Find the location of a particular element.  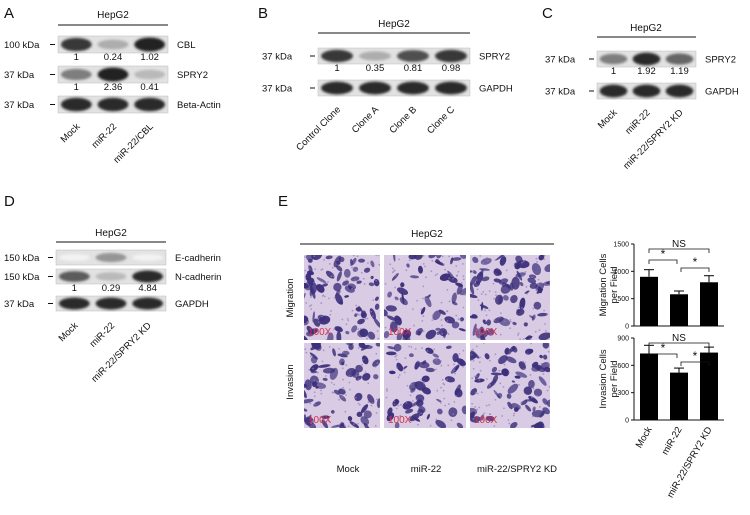

blot-row-beta-actin: 37 kDa Beta-Actin is located at coordinates (112, 104).